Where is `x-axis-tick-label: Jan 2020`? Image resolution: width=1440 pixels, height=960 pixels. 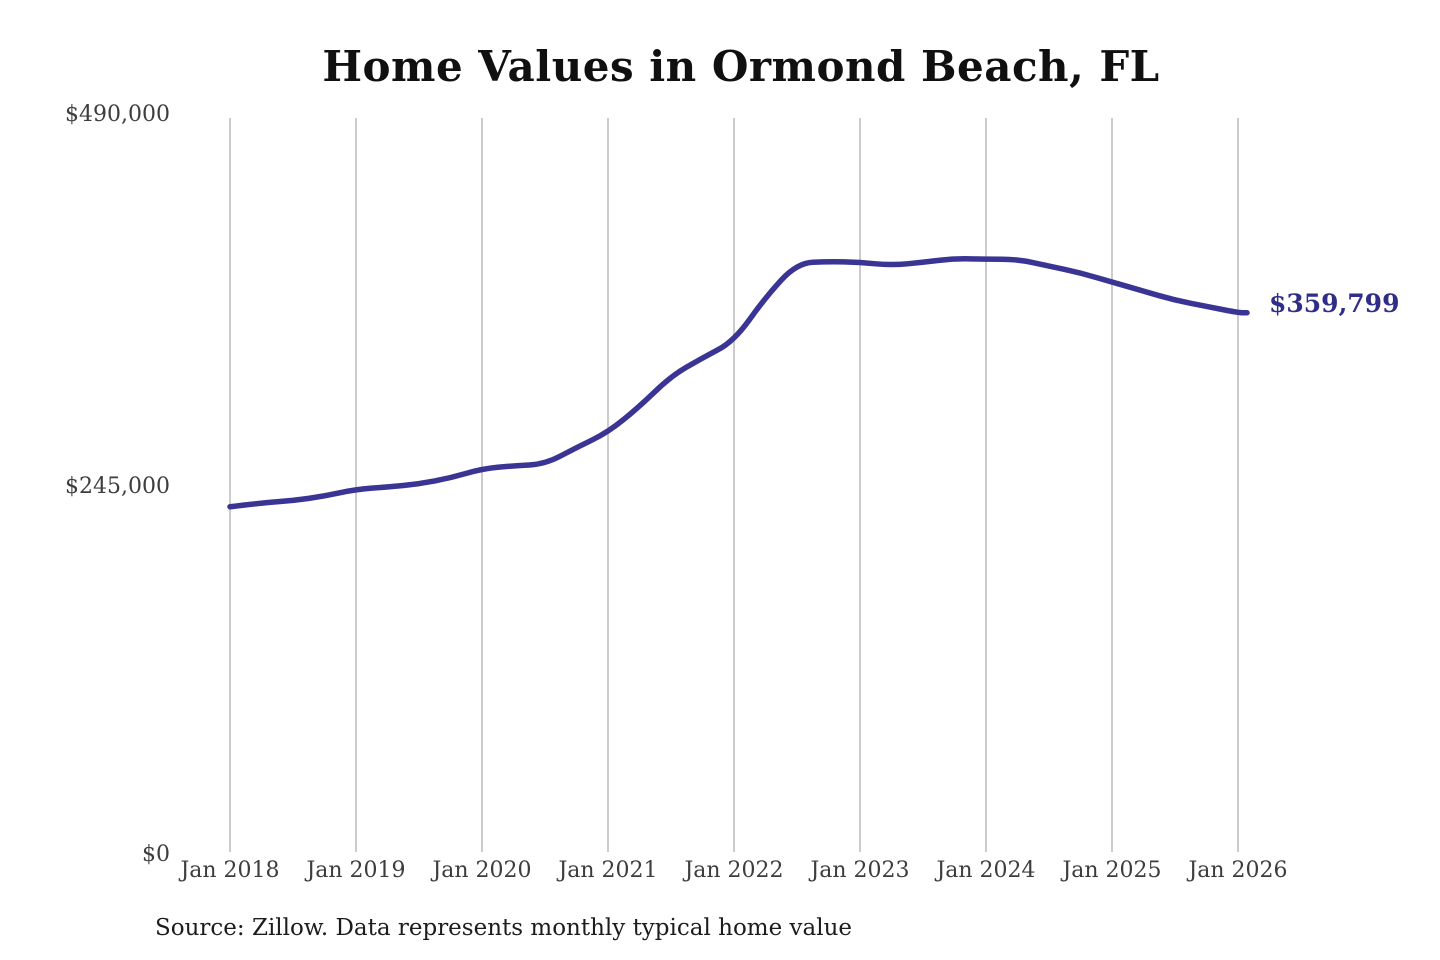
x-axis-tick-label: Jan 2020 is located at coordinates (482, 870).